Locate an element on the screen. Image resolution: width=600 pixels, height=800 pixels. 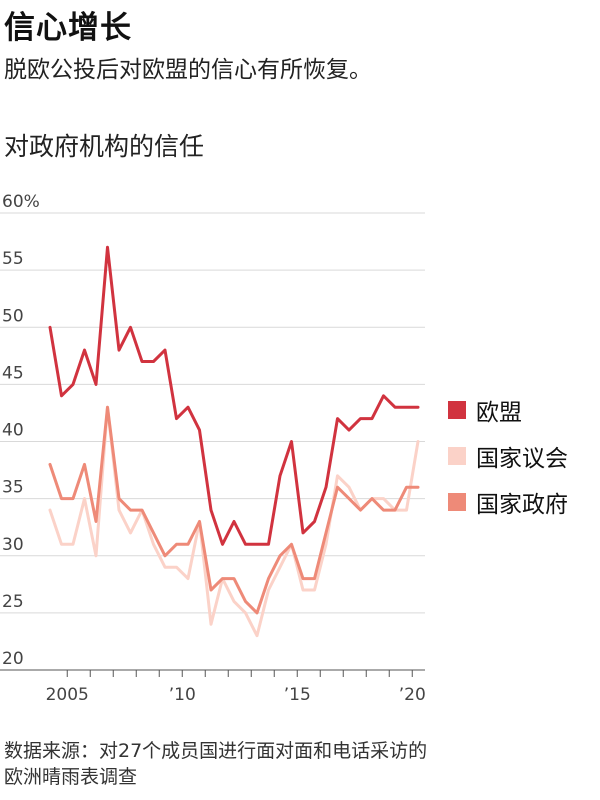
source-line-2: 欧洲晴雨表调查 is located at coordinates (71, 777).